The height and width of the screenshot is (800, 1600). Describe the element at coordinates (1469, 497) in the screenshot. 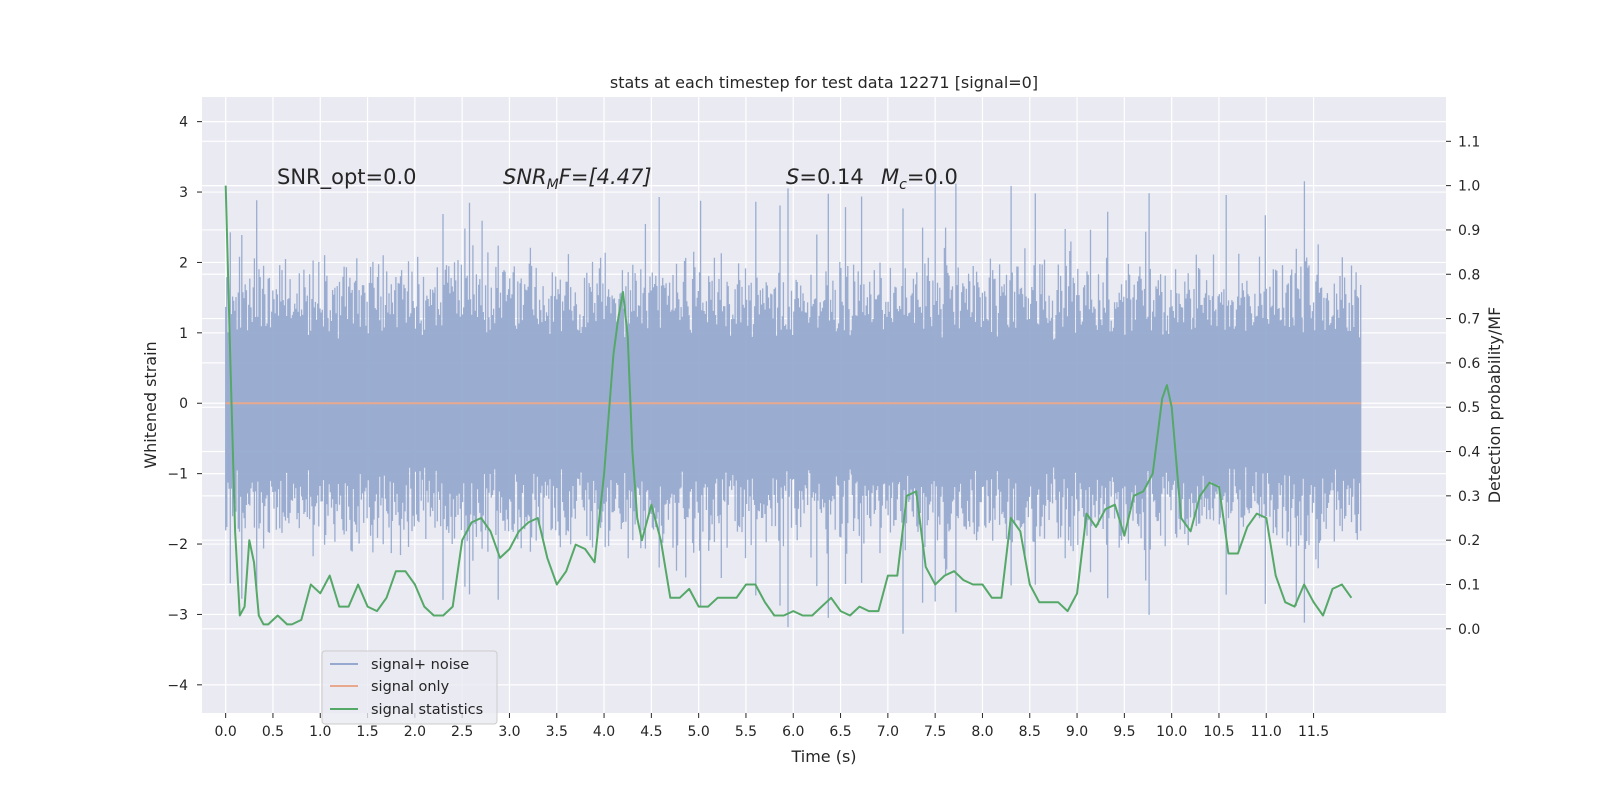

I see `y2-tick-label: 0.3` at that location.